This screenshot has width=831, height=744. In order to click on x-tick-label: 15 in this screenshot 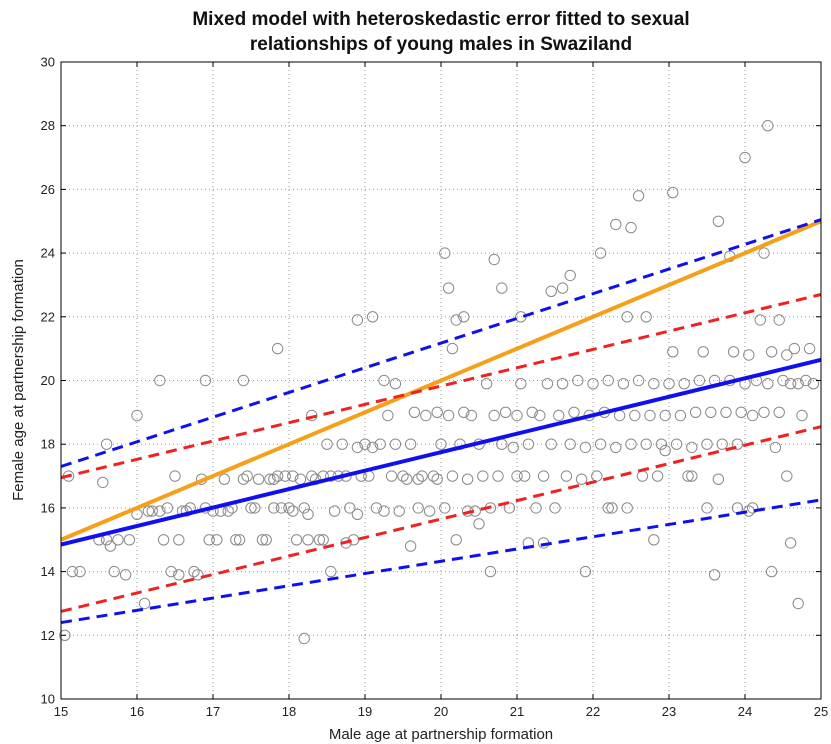, I will do `click(61, 711)`.